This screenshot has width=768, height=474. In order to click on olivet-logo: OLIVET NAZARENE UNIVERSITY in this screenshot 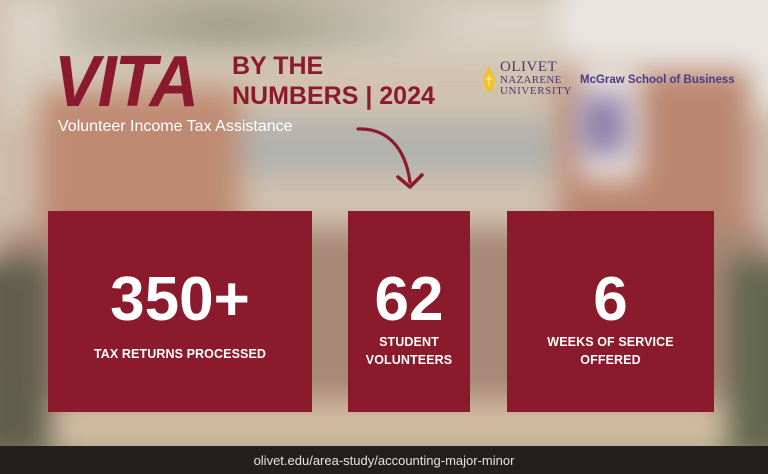, I will do `click(527, 78)`.